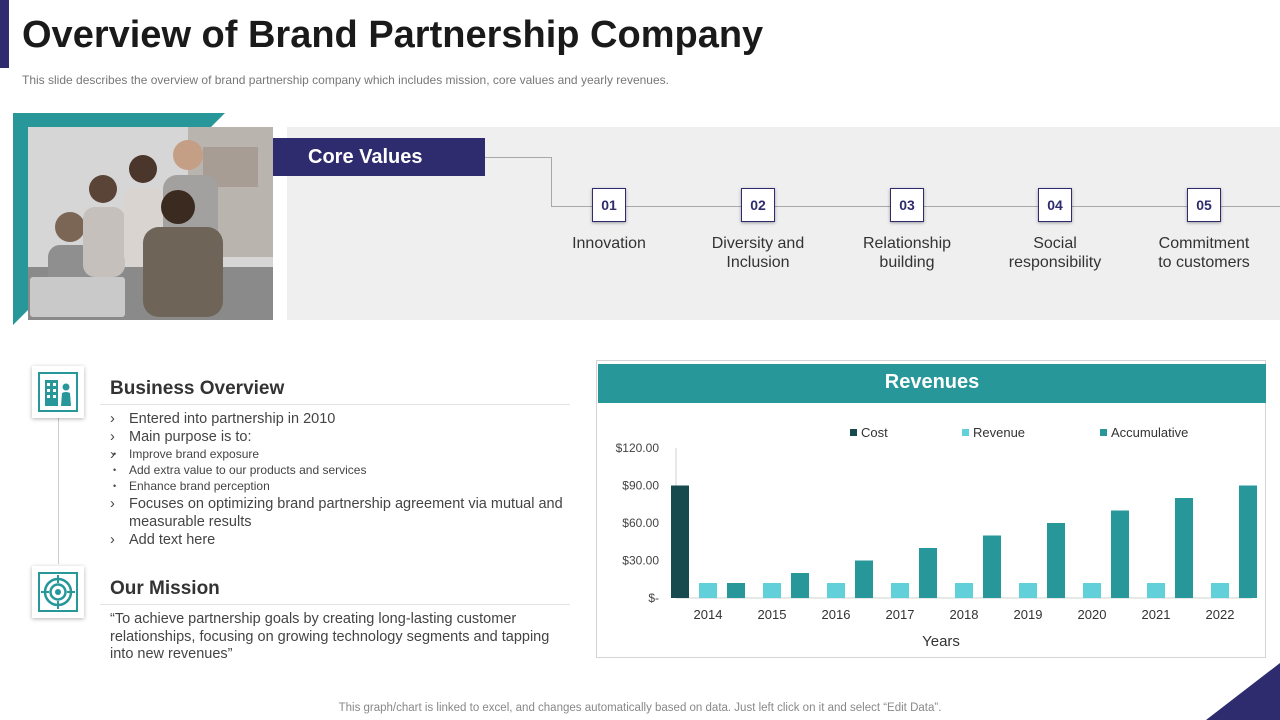 The image size is (1280, 720). Describe the element at coordinates (1204, 253) in the screenshot. I see `core-value-label: Commitment to customers` at that location.